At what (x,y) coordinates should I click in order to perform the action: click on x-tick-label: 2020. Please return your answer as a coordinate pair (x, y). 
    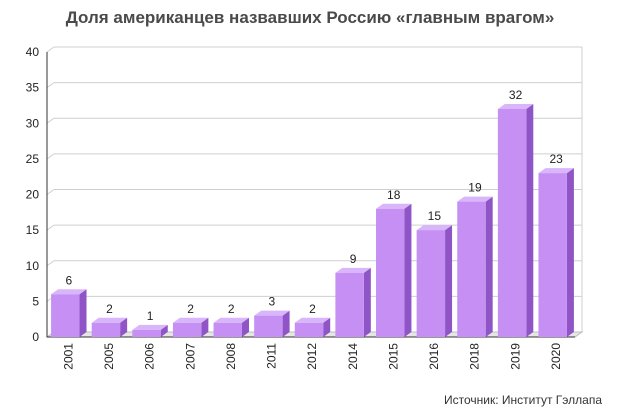
    Looking at the image, I should click on (556, 356).